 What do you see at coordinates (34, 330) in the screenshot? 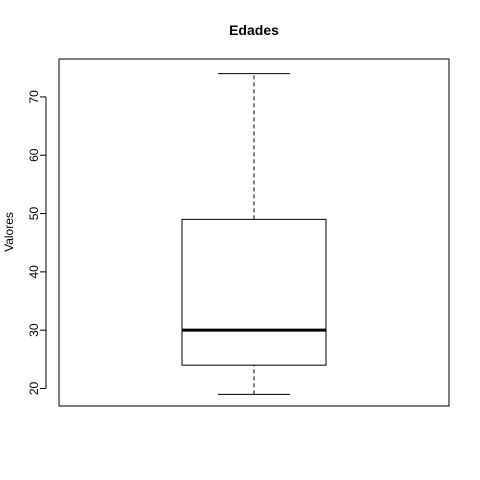
I see `y-tick-label-30: 30` at bounding box center [34, 330].